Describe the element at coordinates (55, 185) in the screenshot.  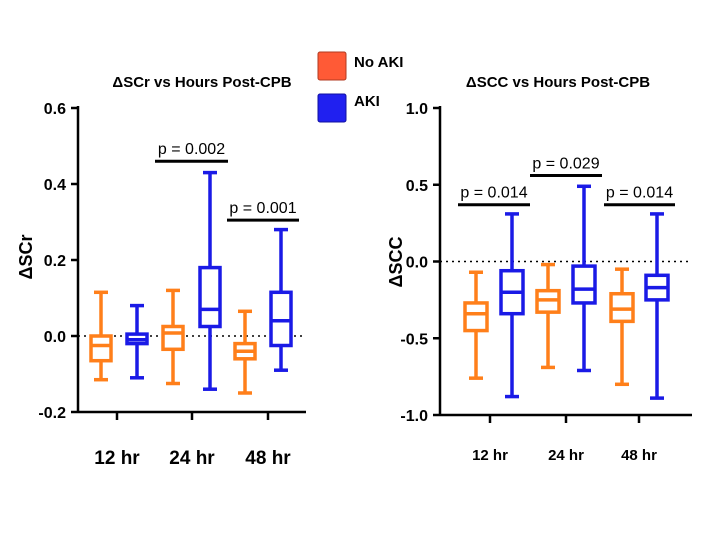
I see `y-tick-label: 0.4` at that location.